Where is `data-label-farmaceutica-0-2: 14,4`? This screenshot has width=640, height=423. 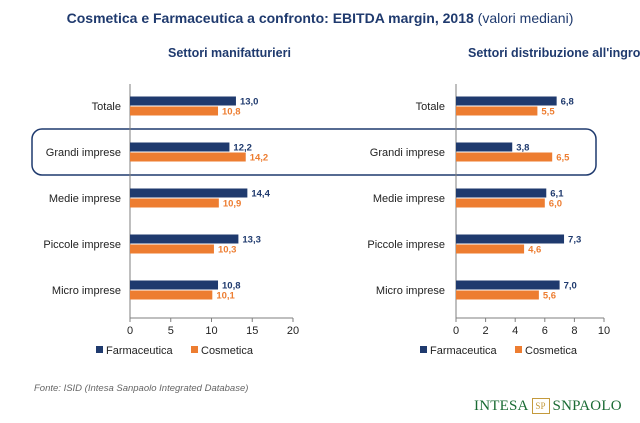 data-label-farmaceutica-0-2: 14,4 is located at coordinates (260, 194).